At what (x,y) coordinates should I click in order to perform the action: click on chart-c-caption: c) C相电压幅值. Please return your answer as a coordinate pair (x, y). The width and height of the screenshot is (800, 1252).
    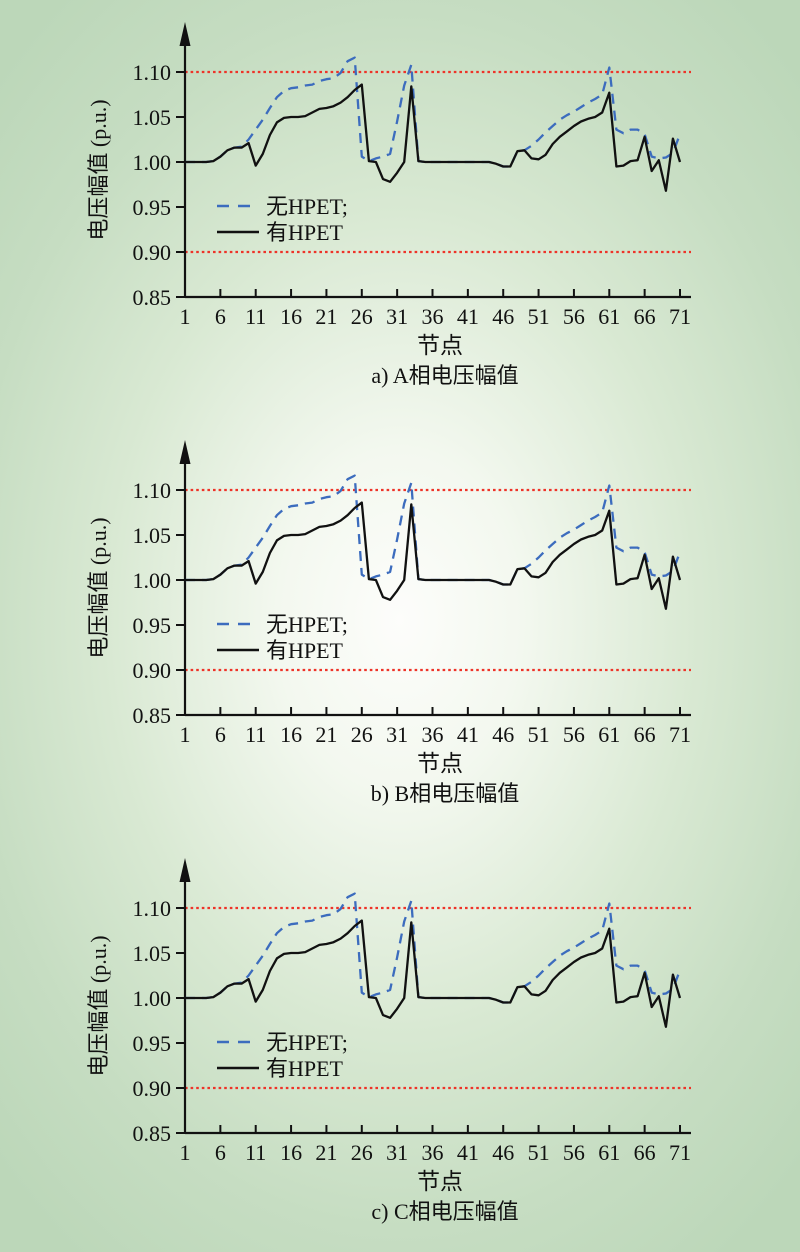
    Looking at the image, I should click on (445, 1211).